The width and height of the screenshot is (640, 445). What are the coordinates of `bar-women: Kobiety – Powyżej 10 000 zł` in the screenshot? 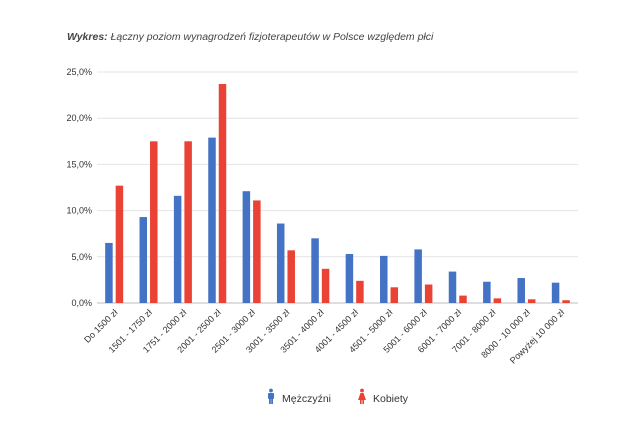 It's located at (566, 301).